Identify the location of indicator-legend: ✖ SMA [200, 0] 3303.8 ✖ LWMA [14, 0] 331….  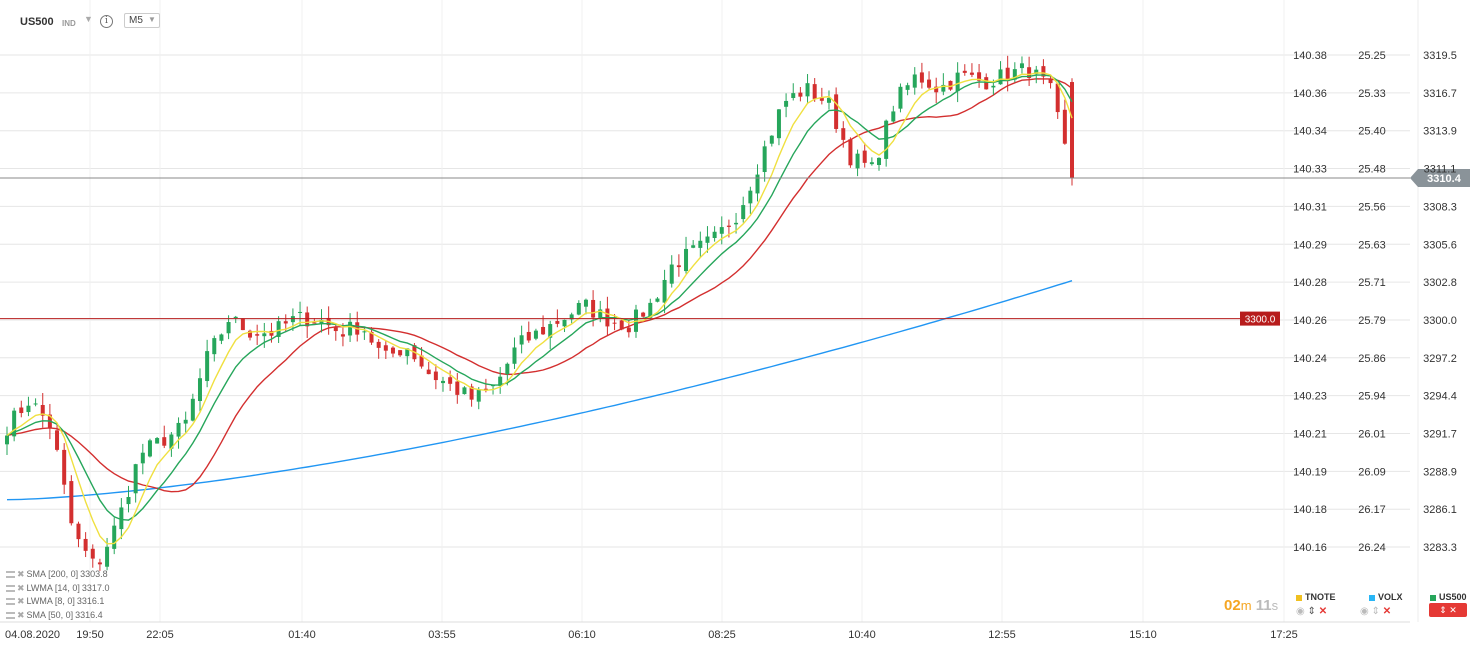
(57, 595).